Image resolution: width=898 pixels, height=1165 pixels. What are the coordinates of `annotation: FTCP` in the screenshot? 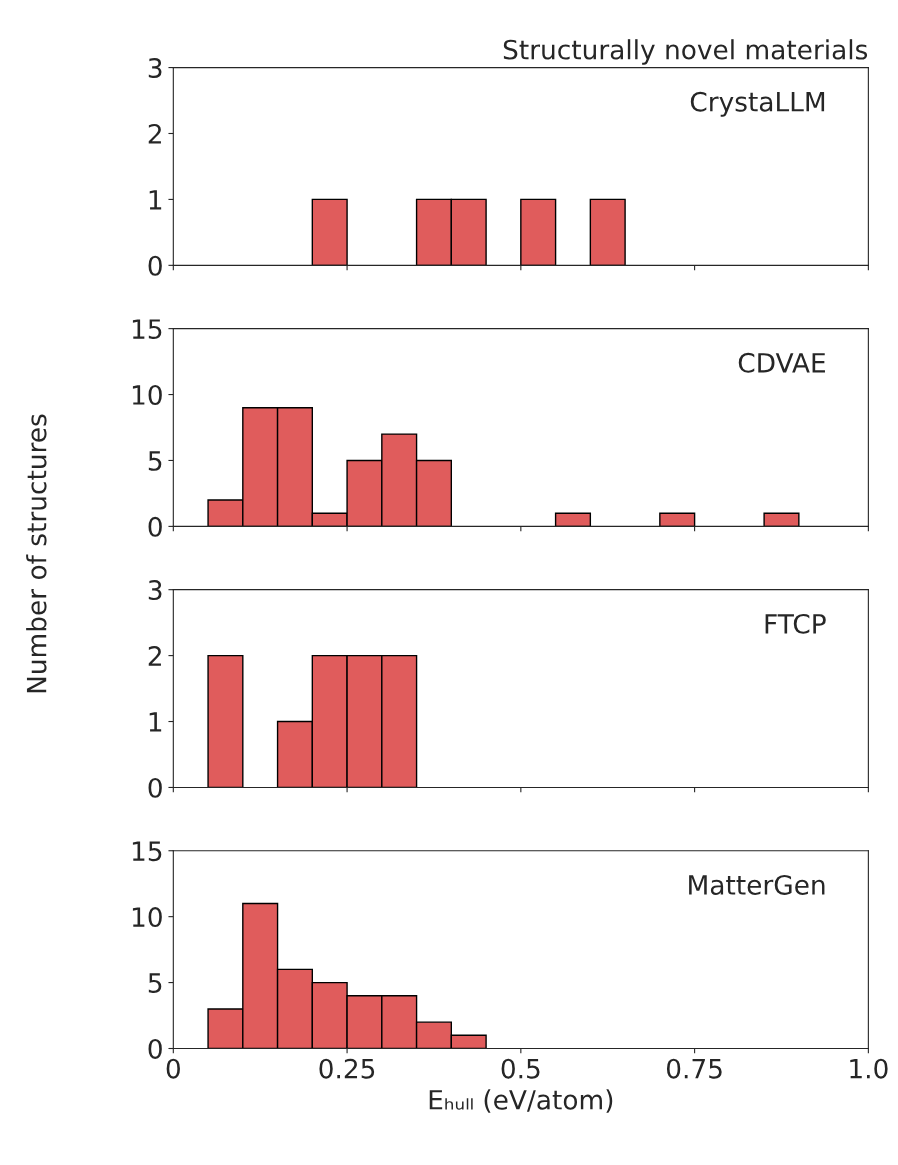 It's located at (795, 623).